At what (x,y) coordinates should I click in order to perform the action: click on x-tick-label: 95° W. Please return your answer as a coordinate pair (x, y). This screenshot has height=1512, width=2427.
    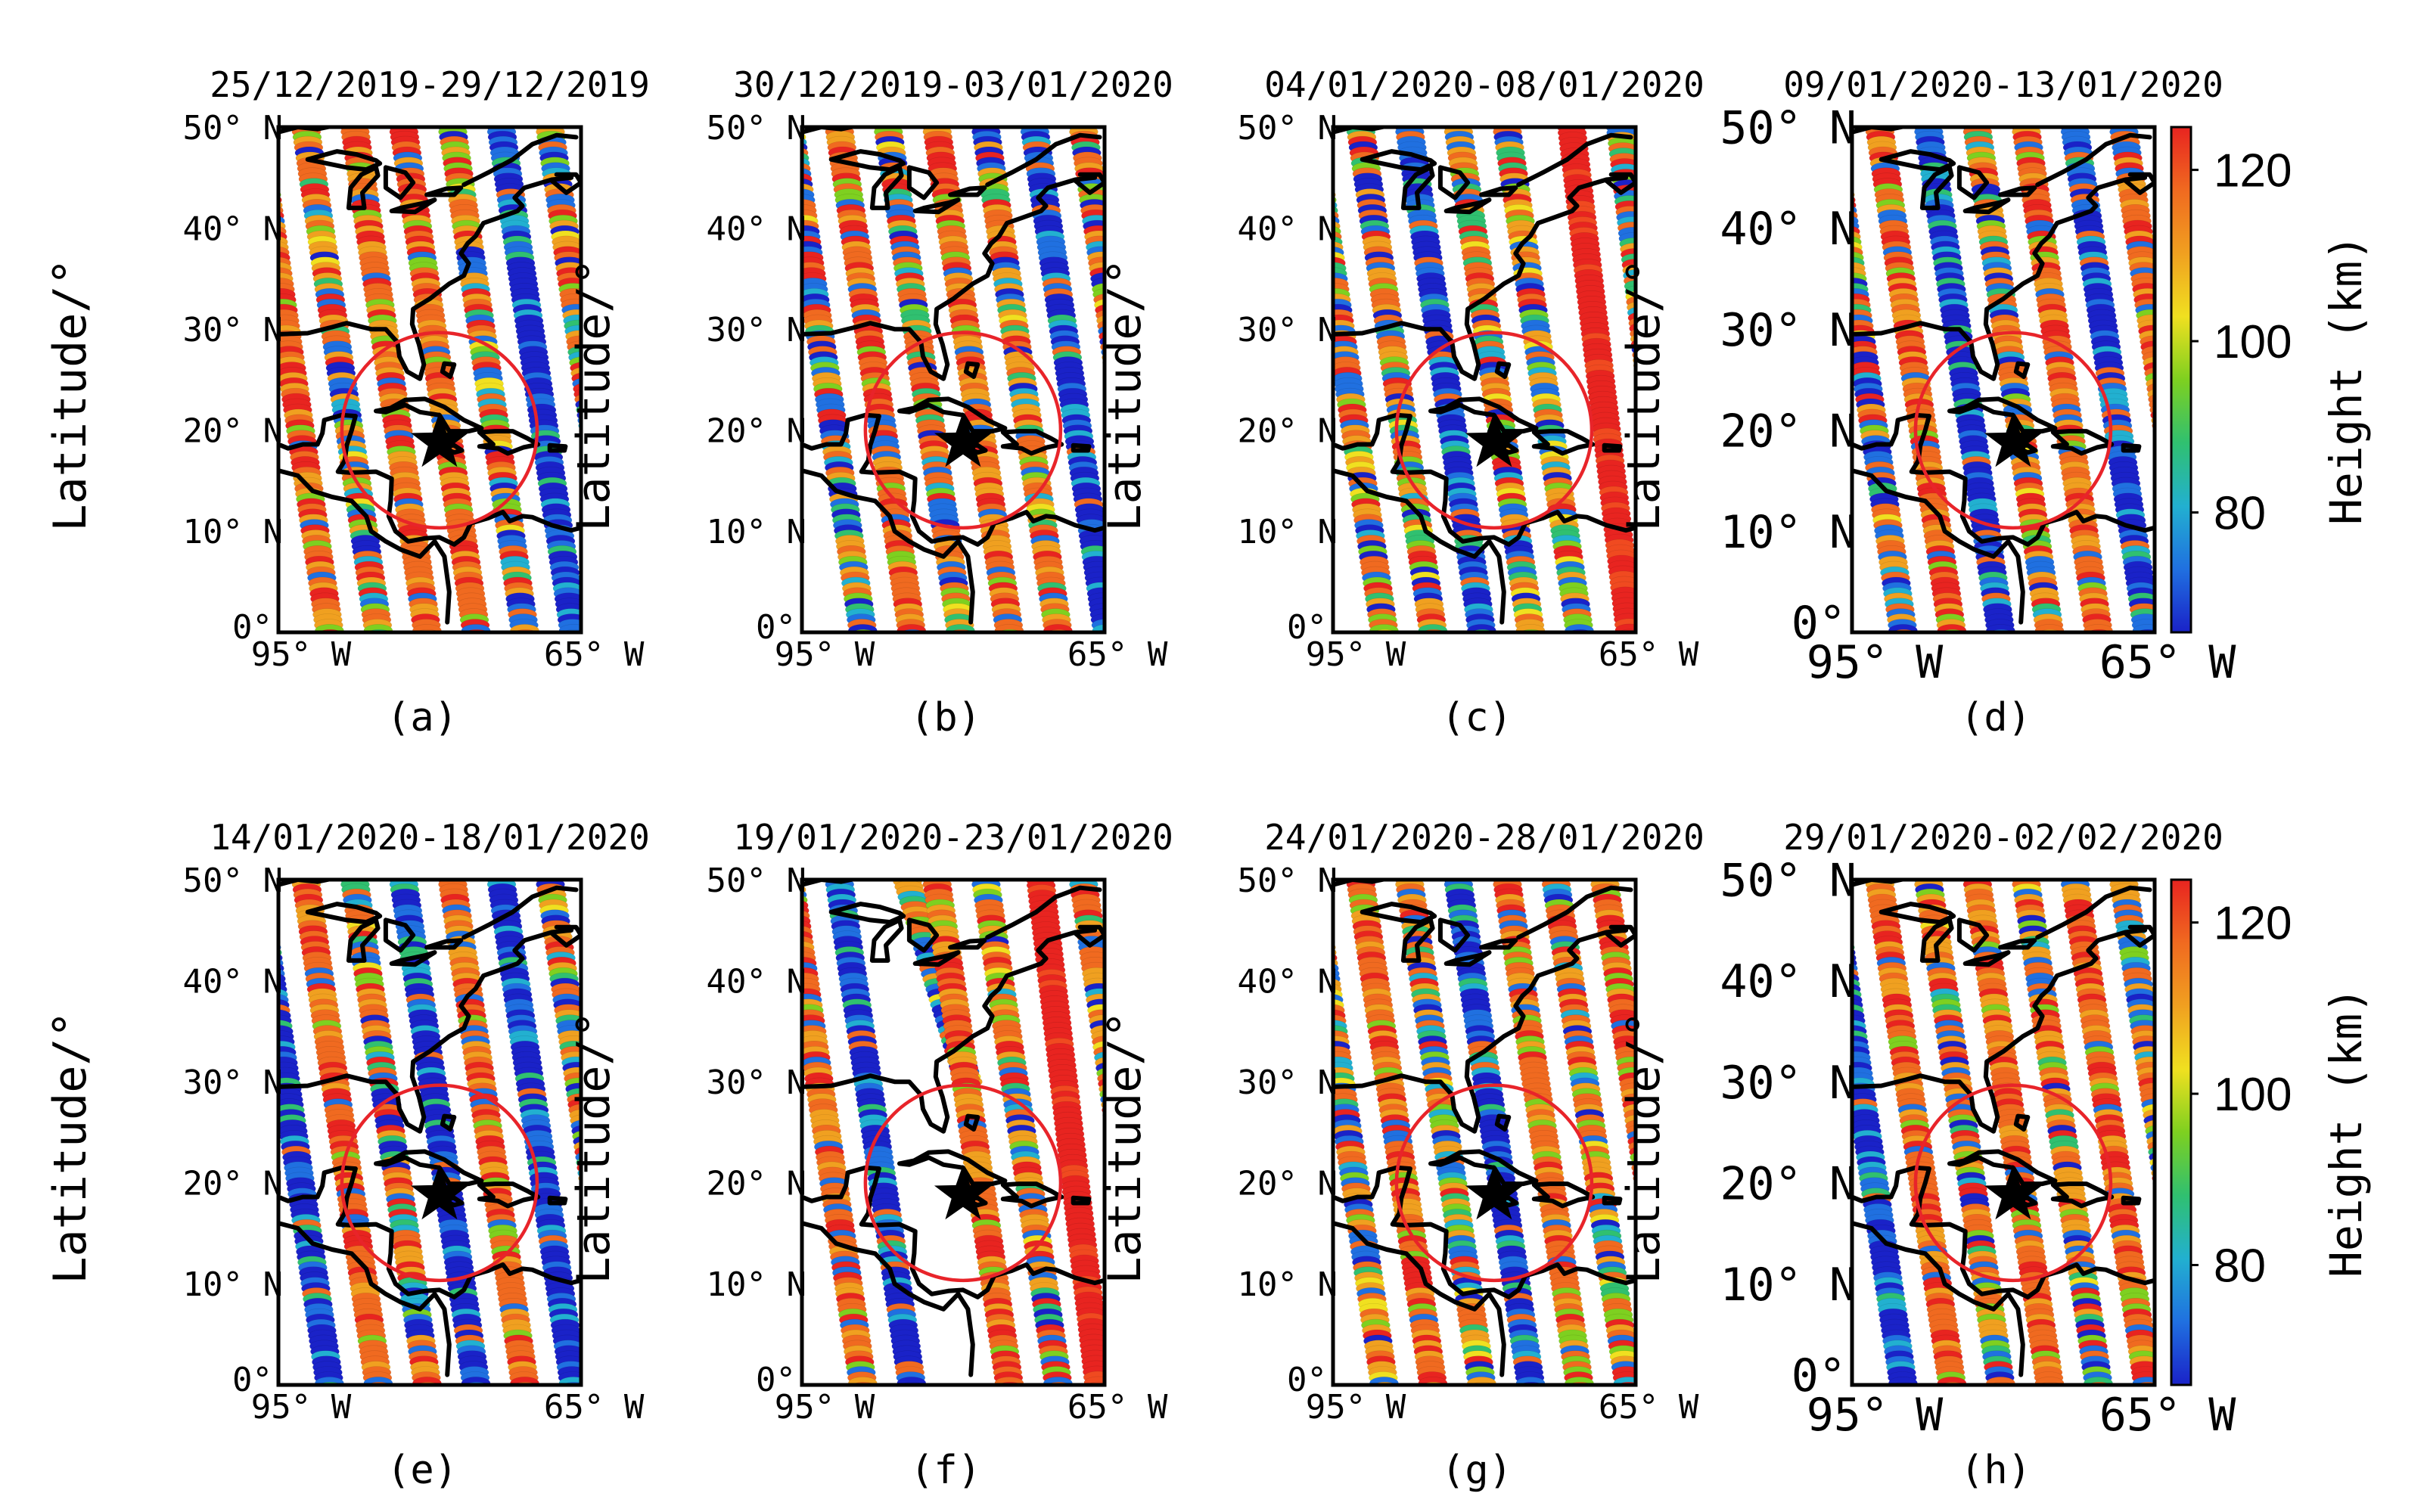
    Looking at the image, I should click on (825, 654).